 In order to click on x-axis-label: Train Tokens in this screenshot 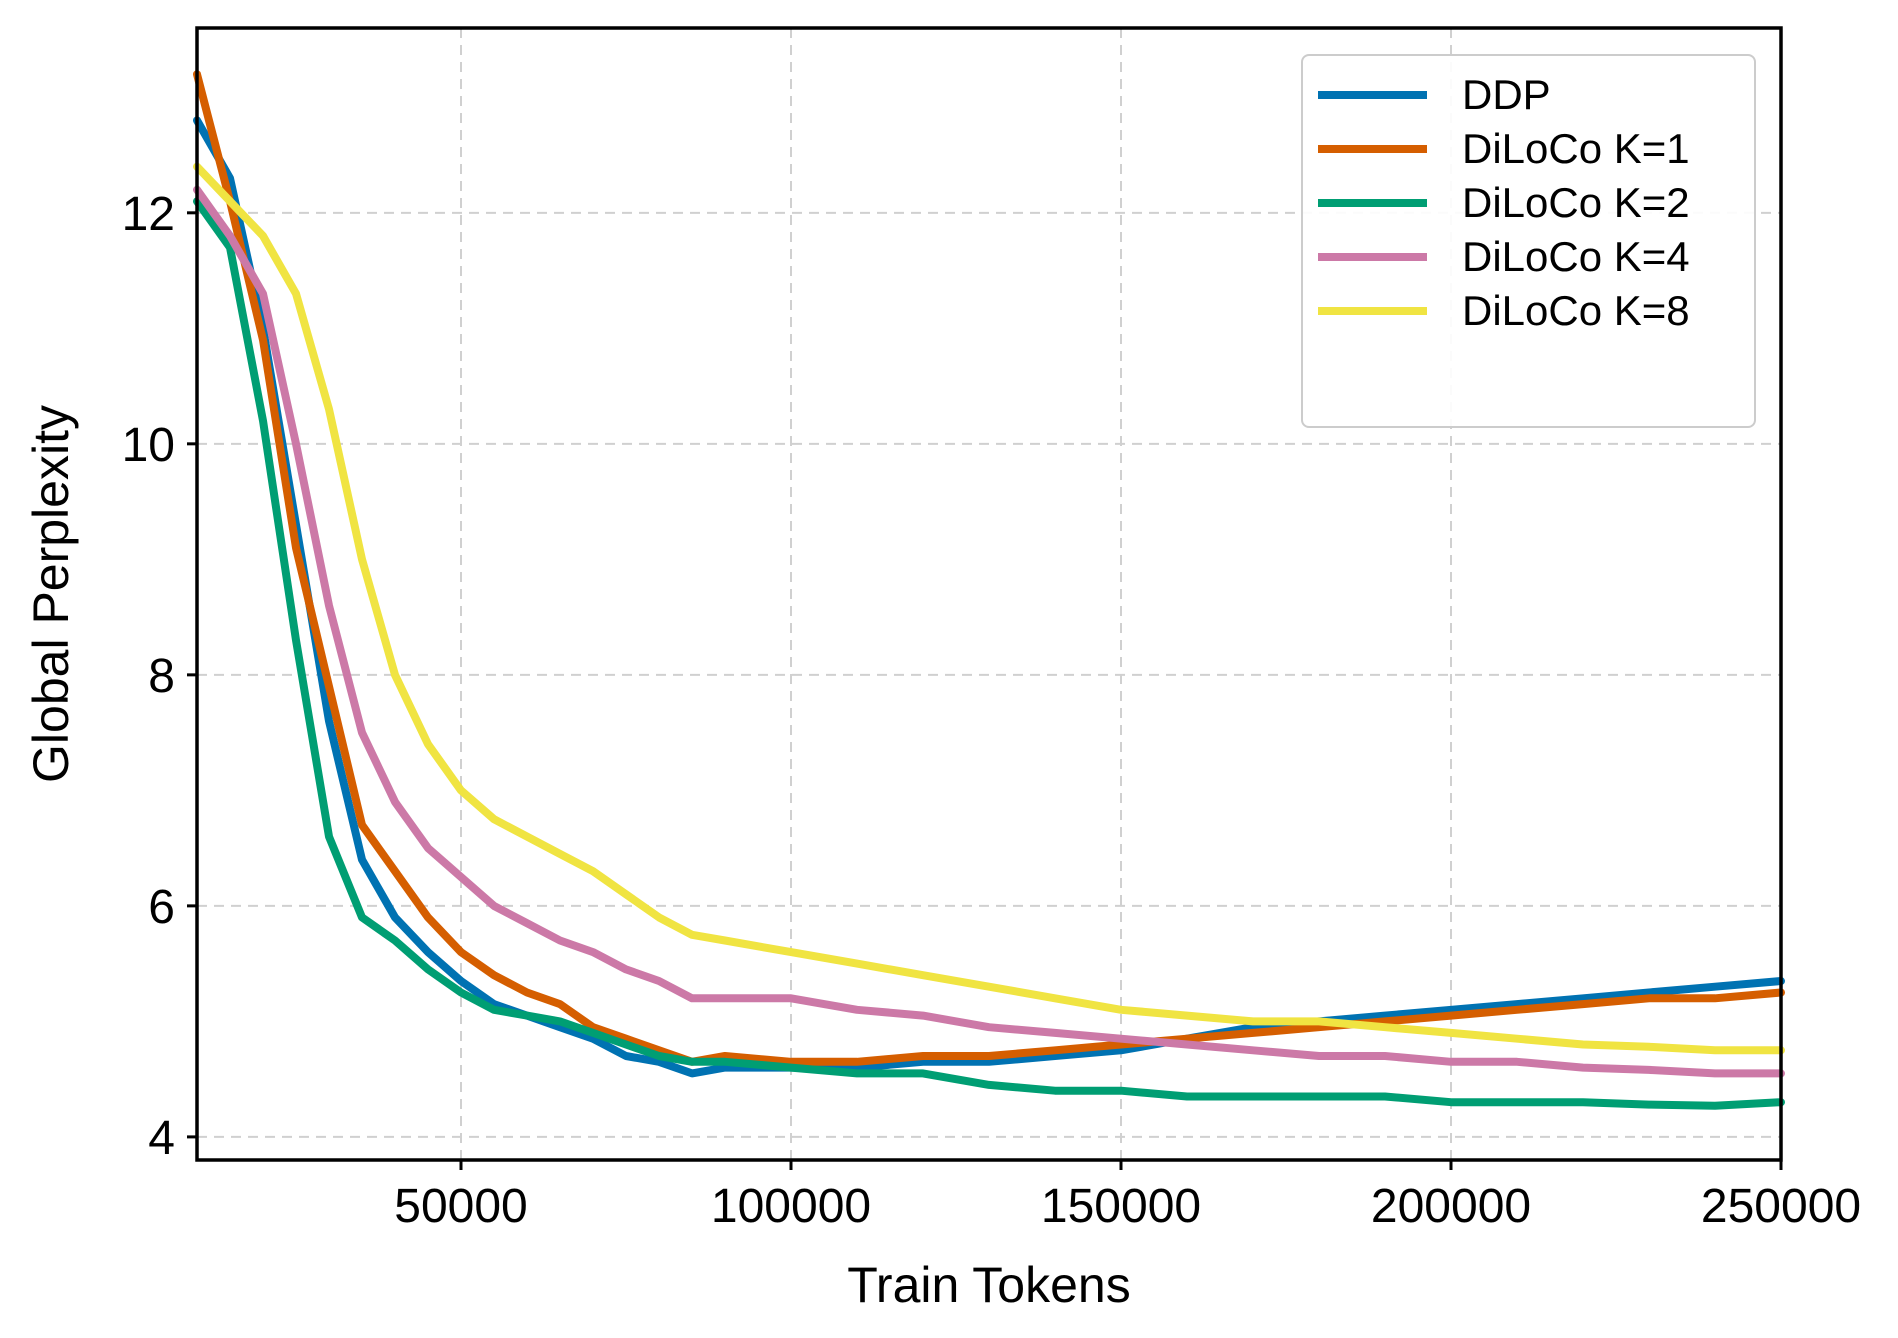, I will do `click(988, 1285)`.